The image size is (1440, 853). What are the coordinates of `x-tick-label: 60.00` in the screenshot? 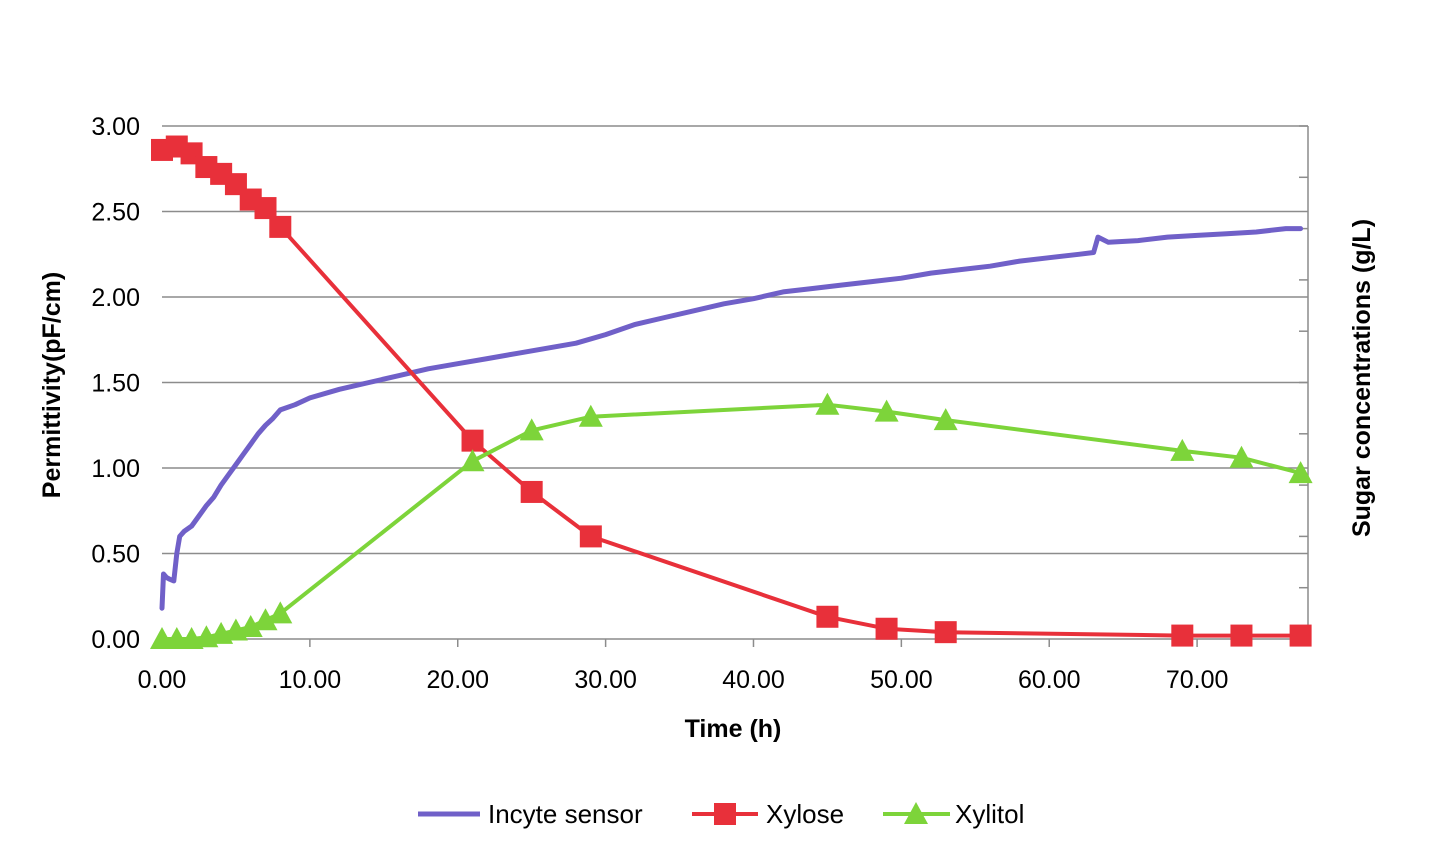 It's located at (1049, 680).